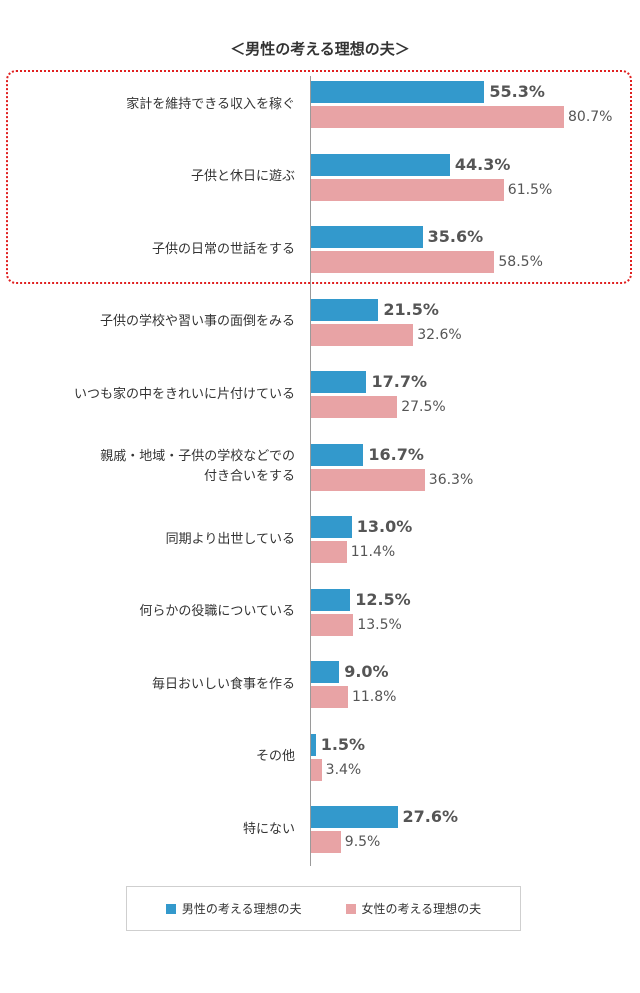 This screenshot has height=993, width=640. Describe the element at coordinates (396, 454) in the screenshot. I see `value-label-male: 16.7%` at that location.